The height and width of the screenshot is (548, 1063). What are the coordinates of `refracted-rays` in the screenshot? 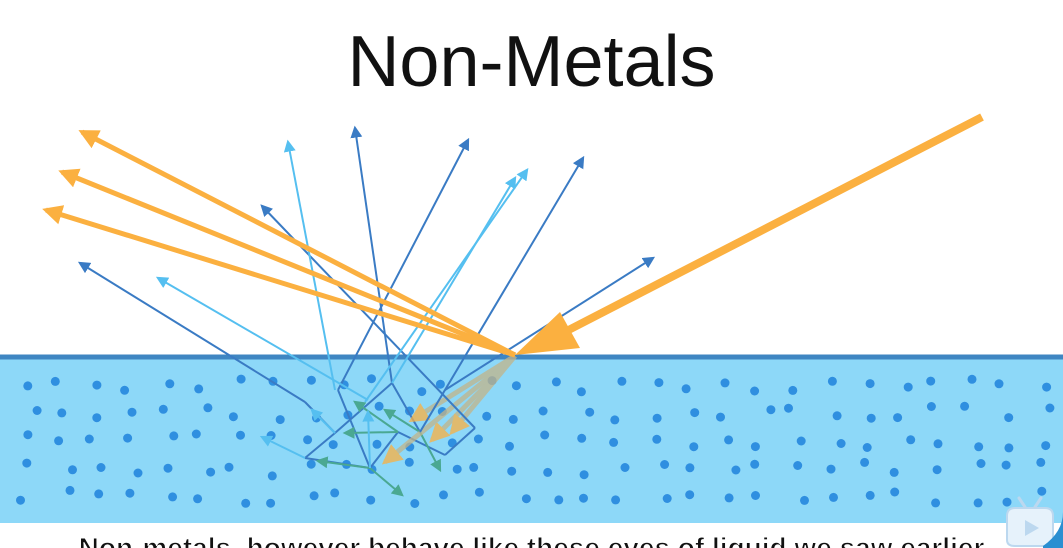 It's located at (449, 409).